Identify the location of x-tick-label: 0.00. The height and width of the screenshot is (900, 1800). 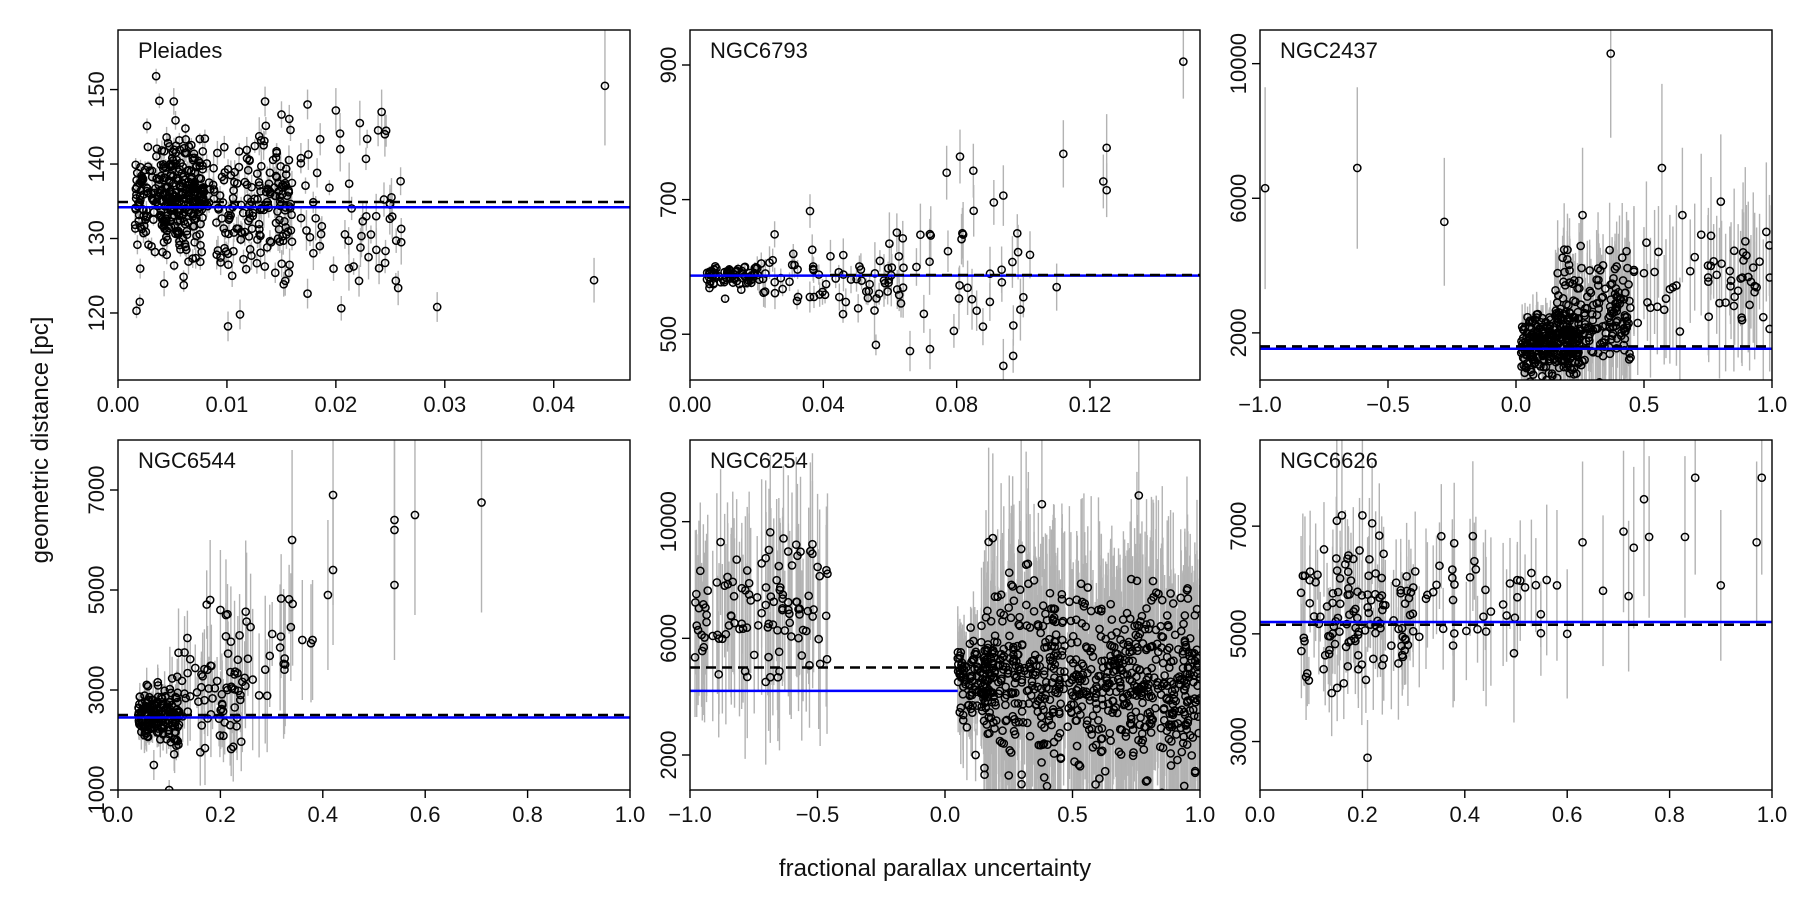
(118, 404).